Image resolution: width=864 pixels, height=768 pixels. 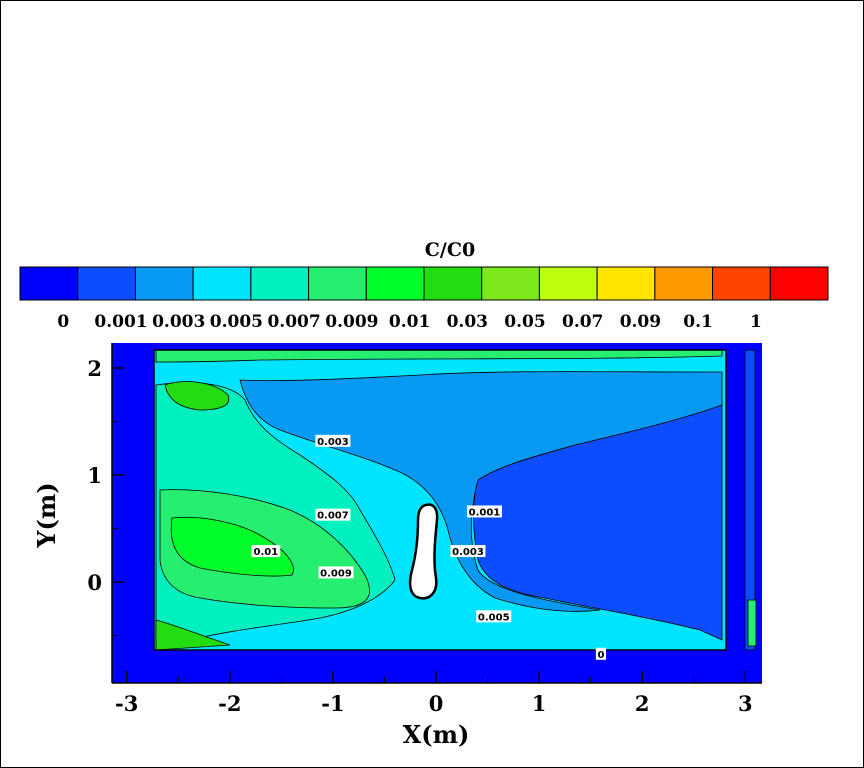 I want to click on contour-label: 0, so click(x=600, y=655).